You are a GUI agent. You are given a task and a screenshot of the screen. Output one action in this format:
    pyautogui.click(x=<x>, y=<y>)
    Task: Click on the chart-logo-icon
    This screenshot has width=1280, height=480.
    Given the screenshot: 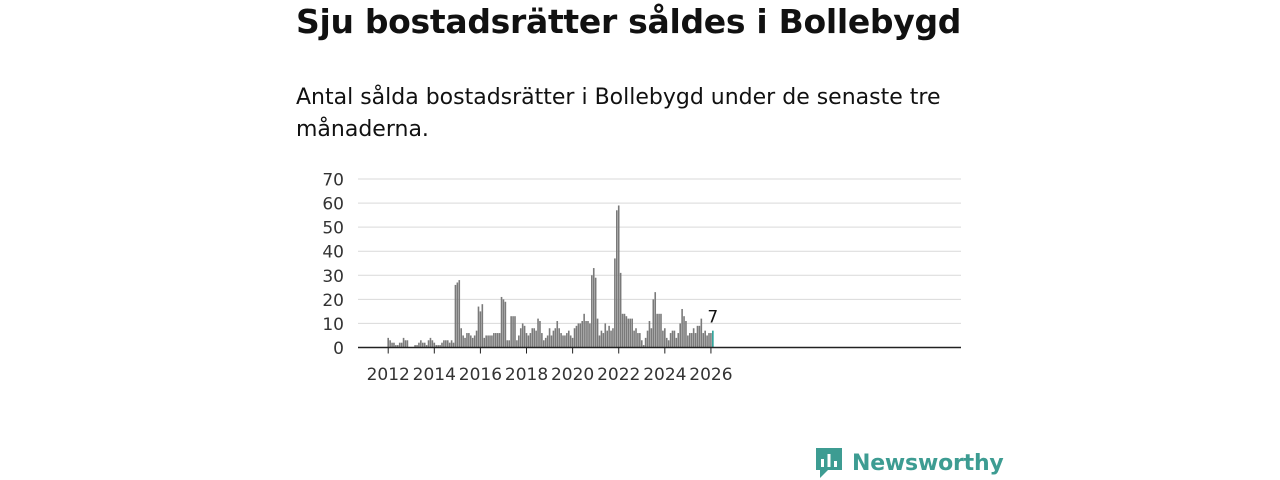 What is the action you would take?
    pyautogui.click(x=829, y=463)
    